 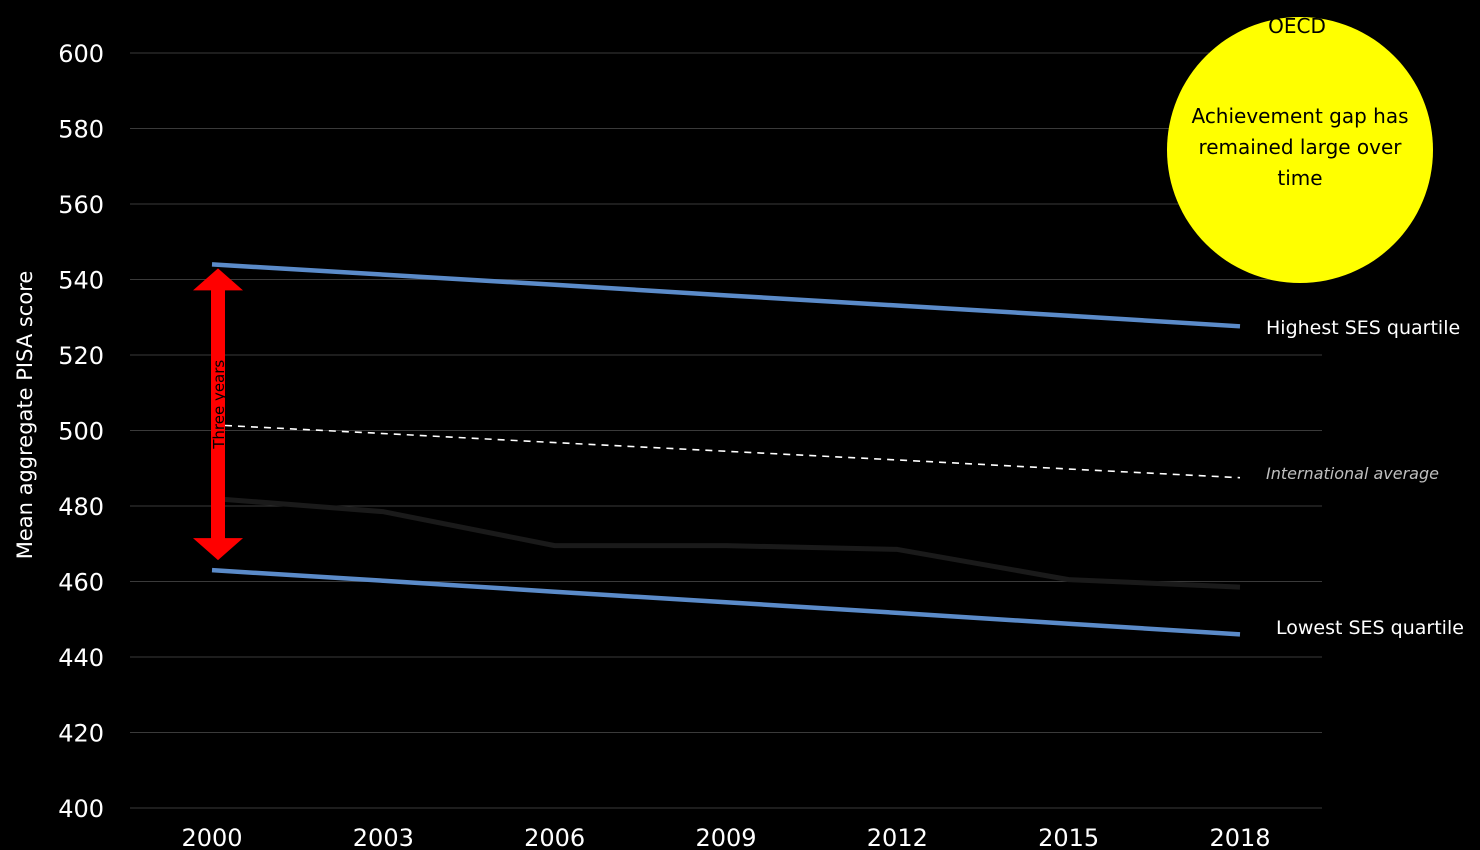 What do you see at coordinates (81, 205) in the screenshot?
I see `y-tick-label: 560` at bounding box center [81, 205].